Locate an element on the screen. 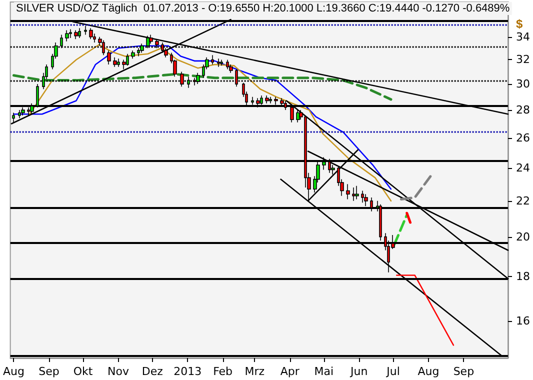 Image resolution: width=533 pixels, height=380 pixels. y-tick-label: 32 is located at coordinates (523, 59).